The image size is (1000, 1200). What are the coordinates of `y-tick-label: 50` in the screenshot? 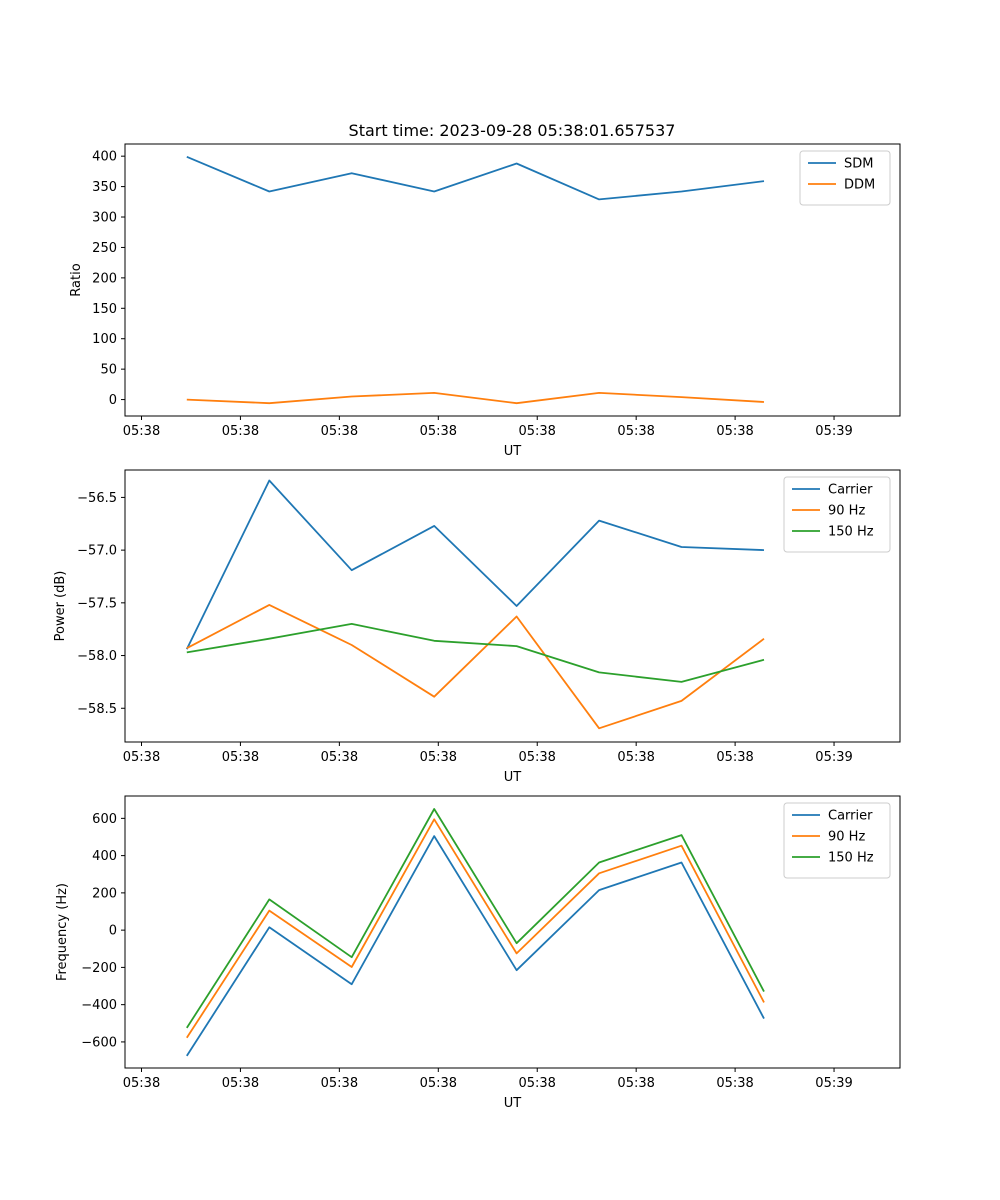 It's located at (108, 370).